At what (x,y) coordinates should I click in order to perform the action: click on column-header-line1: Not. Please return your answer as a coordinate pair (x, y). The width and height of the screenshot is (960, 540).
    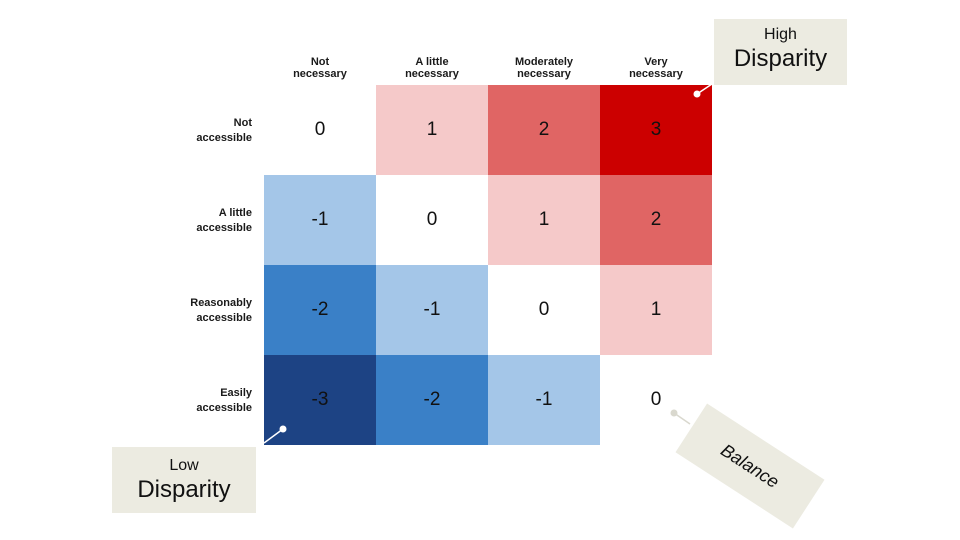
    Looking at the image, I should click on (320, 62).